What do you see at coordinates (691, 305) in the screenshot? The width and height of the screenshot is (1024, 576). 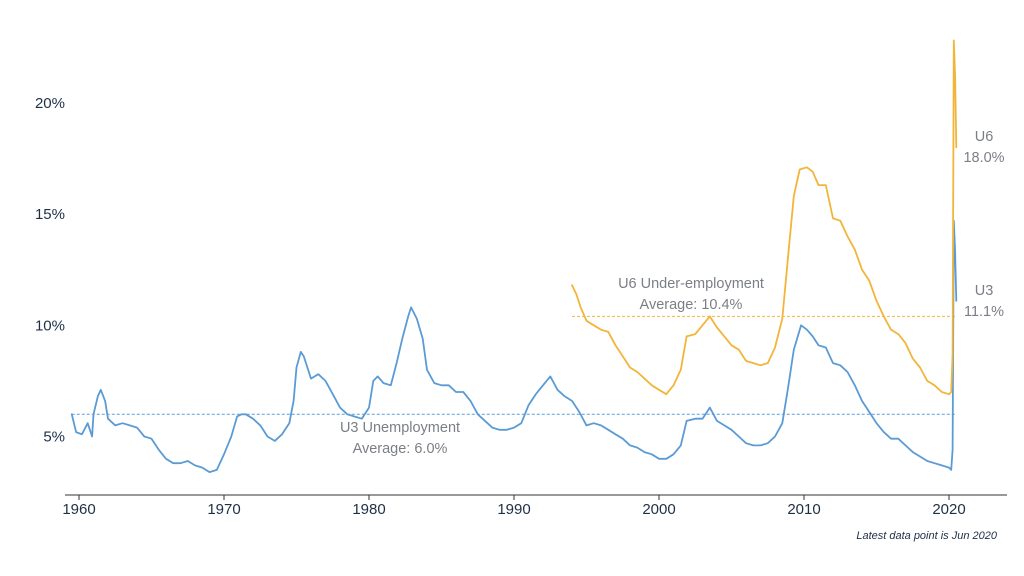 I see `u6-average-label-line2: Average: 10.4%` at bounding box center [691, 305].